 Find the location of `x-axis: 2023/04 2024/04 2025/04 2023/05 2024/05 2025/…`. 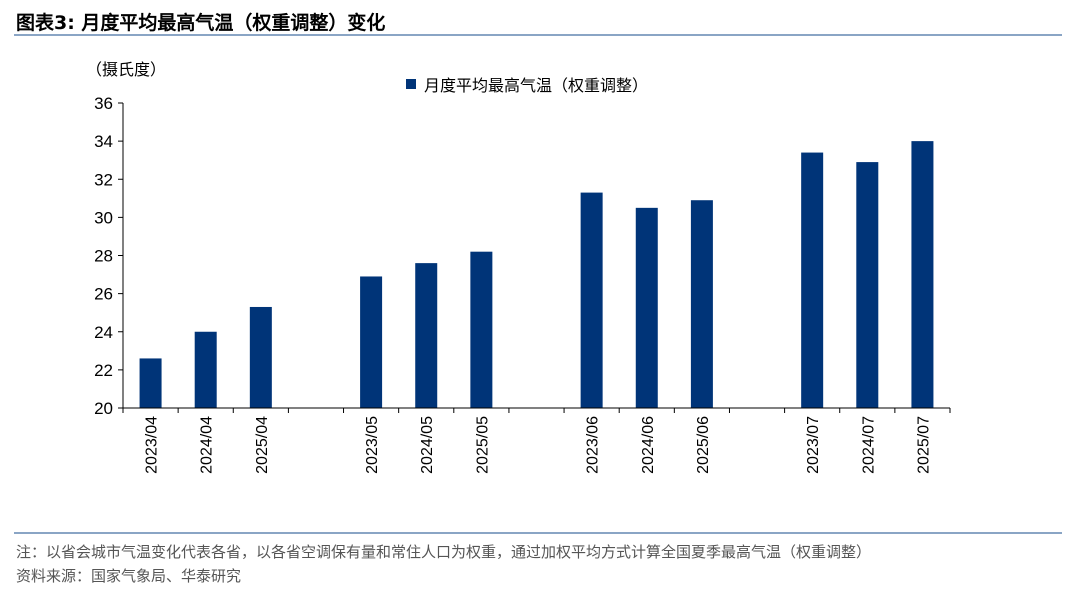

x-axis: 2023/04 2024/04 2025/04 2023/05 2024/05 2025/… is located at coordinates (536, 440).